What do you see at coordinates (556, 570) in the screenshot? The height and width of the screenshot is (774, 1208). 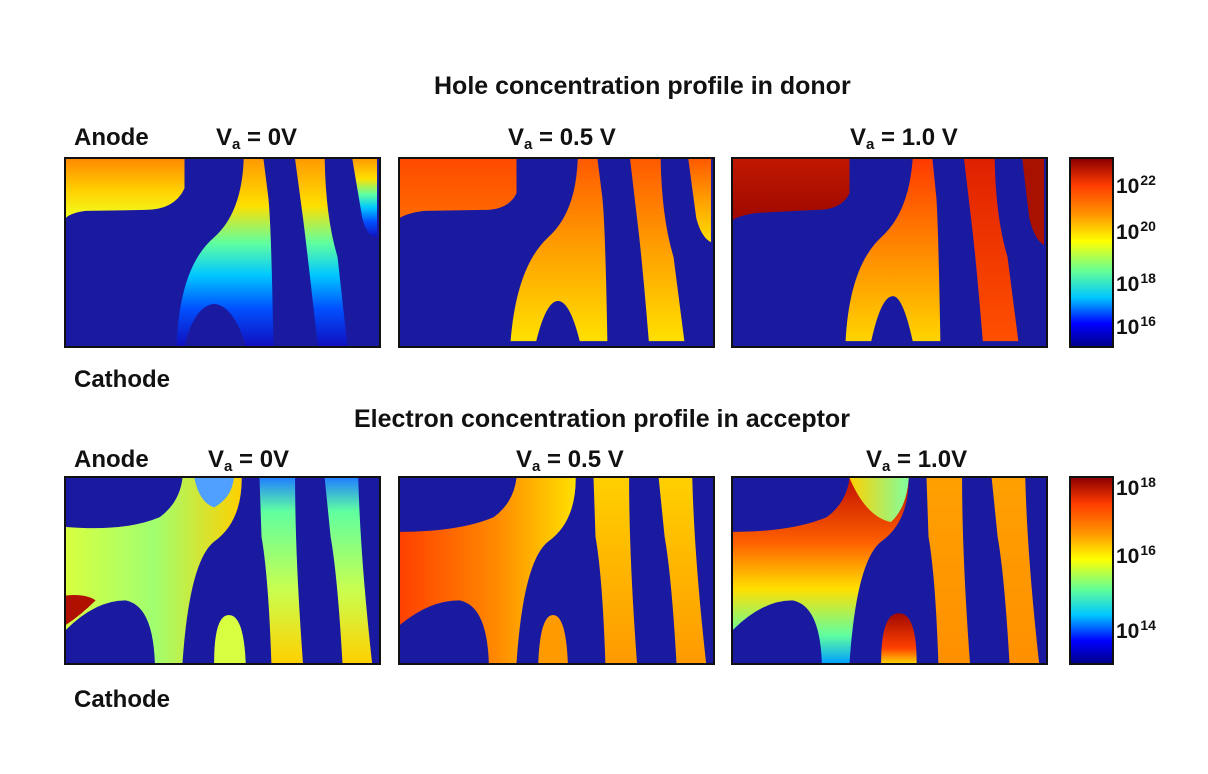 I see `bottom-panel-2-heatmap` at bounding box center [556, 570].